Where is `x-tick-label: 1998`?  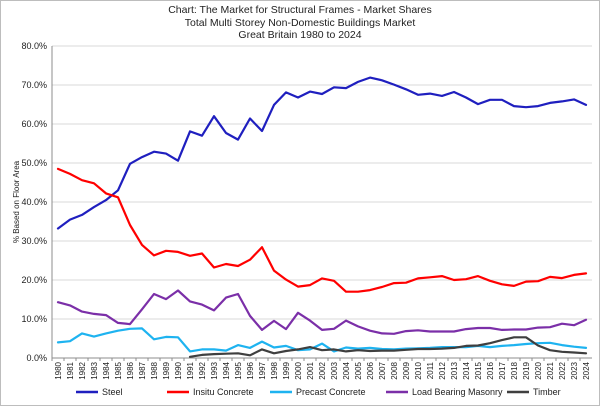
x-tick-label: 1998 is located at coordinates (274, 370).